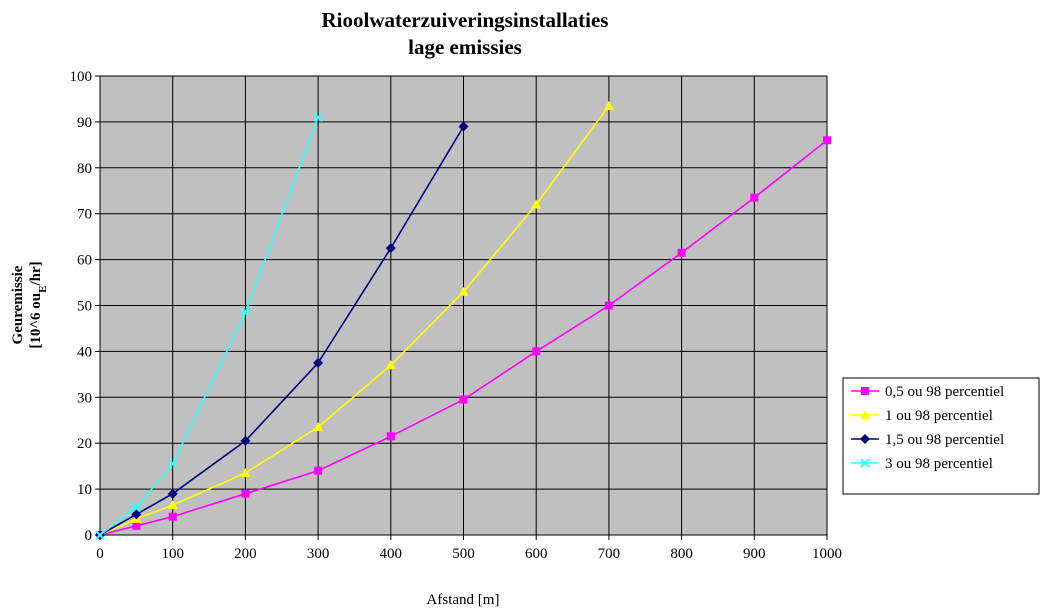 The width and height of the screenshot is (1047, 612). I want to click on y-tick-label: 100, so click(81, 77).